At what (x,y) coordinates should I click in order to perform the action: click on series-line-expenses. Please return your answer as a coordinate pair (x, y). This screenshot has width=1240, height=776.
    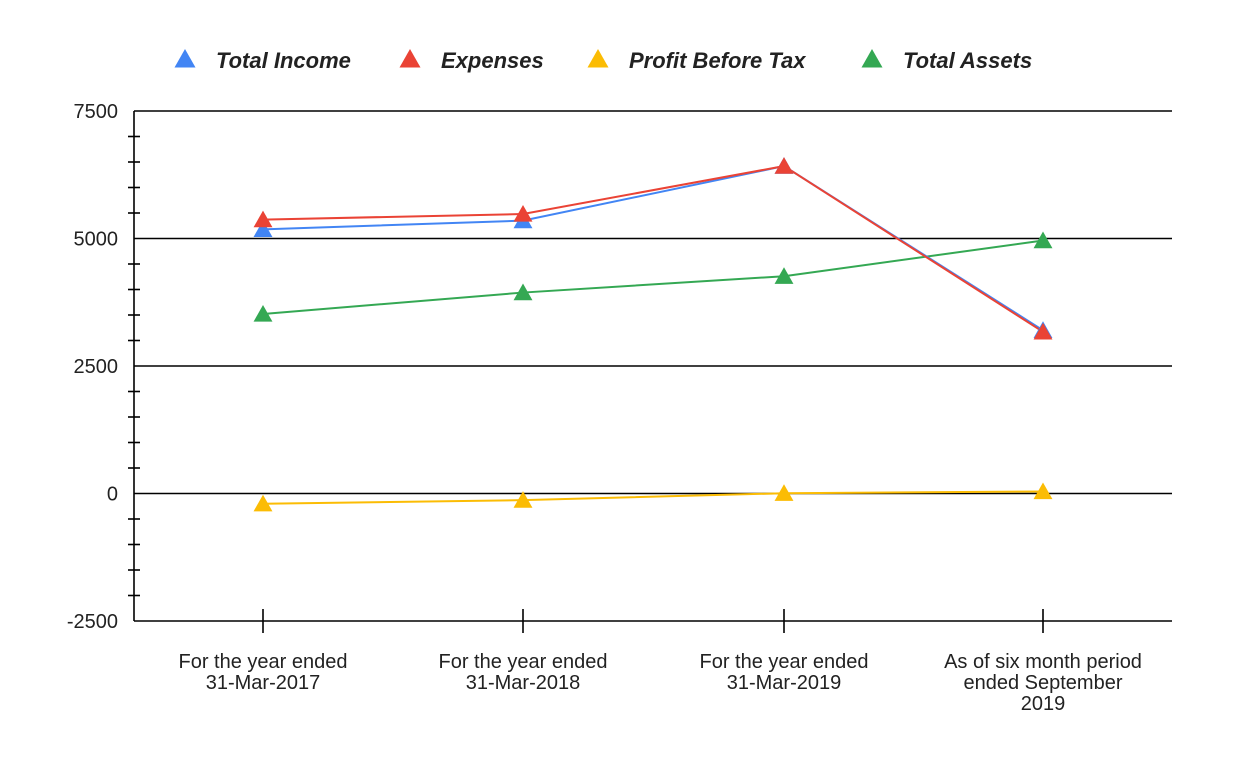
    Looking at the image, I should click on (653, 249).